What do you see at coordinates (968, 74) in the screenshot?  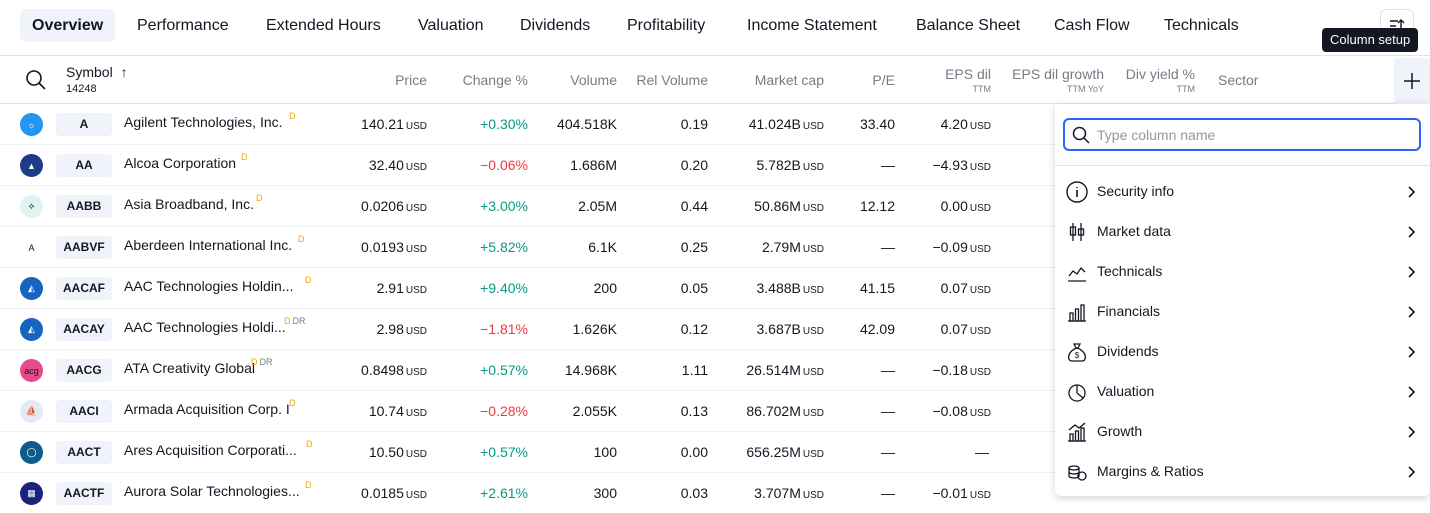 I see `eps-header-label: EPS dil` at bounding box center [968, 74].